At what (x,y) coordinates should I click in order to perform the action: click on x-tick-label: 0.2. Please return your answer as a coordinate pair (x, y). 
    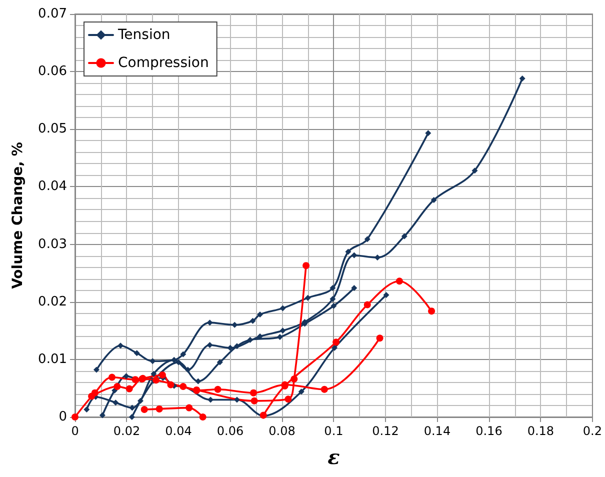
    Looking at the image, I should click on (592, 431).